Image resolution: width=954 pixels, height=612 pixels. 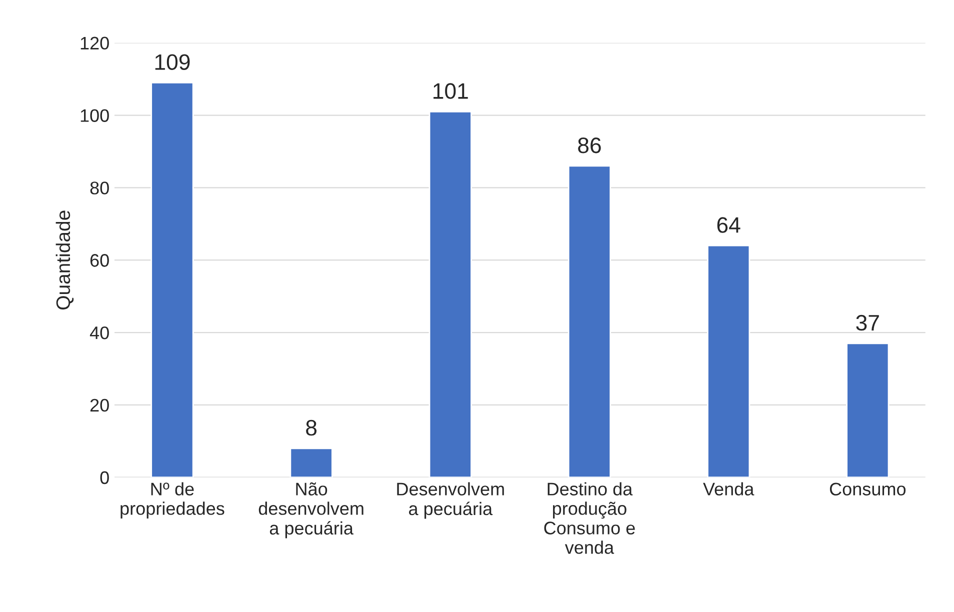 What do you see at coordinates (94, 115) in the screenshot?
I see `y-tick-label: 100` at bounding box center [94, 115].